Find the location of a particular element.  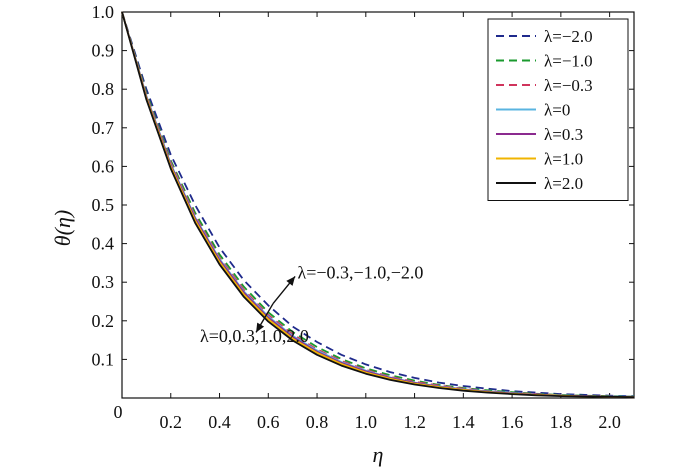

y-axis-label: θ(η) is located at coordinates (62, 228).